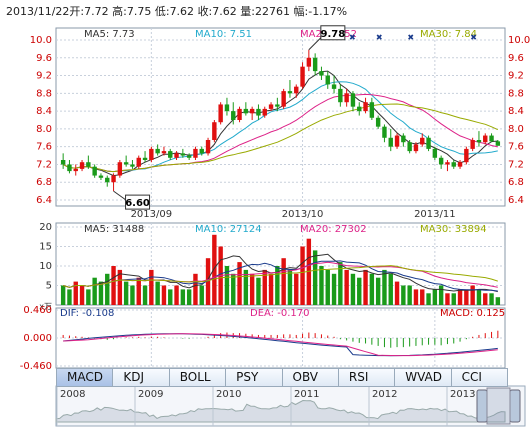  I want to click on tab-kdj: KDJ, so click(141, 377).